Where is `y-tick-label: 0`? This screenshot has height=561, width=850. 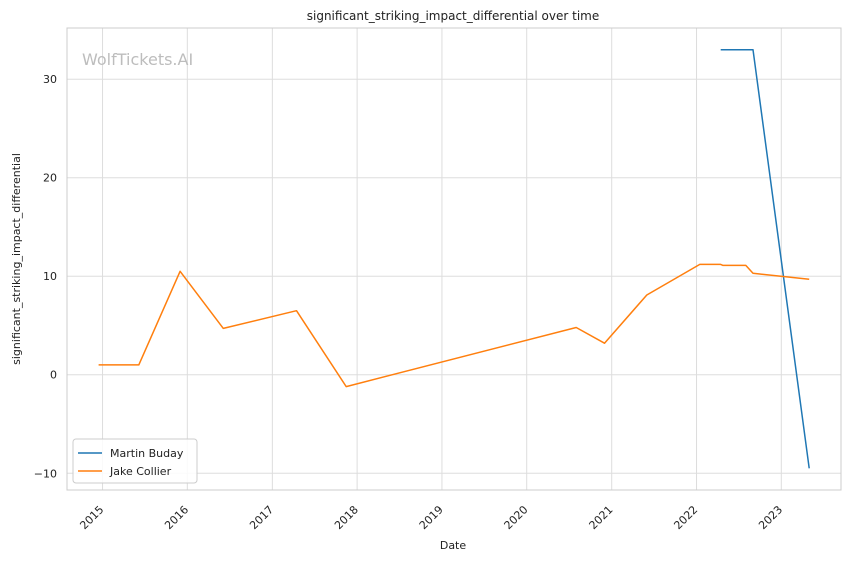 y-tick-label: 0 is located at coordinates (53, 375).